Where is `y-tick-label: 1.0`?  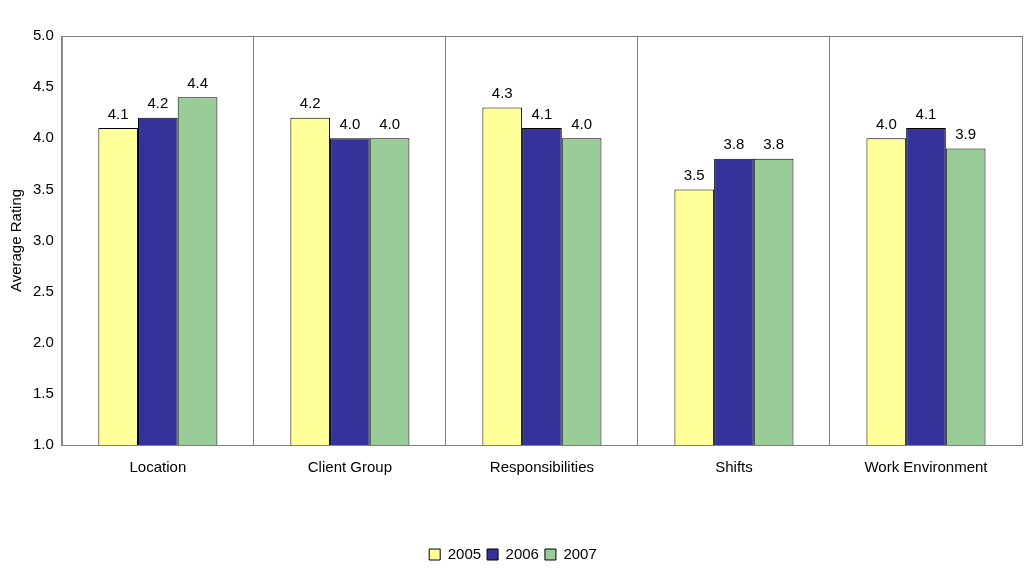
y-tick-label: 1.0 is located at coordinates (43, 444).